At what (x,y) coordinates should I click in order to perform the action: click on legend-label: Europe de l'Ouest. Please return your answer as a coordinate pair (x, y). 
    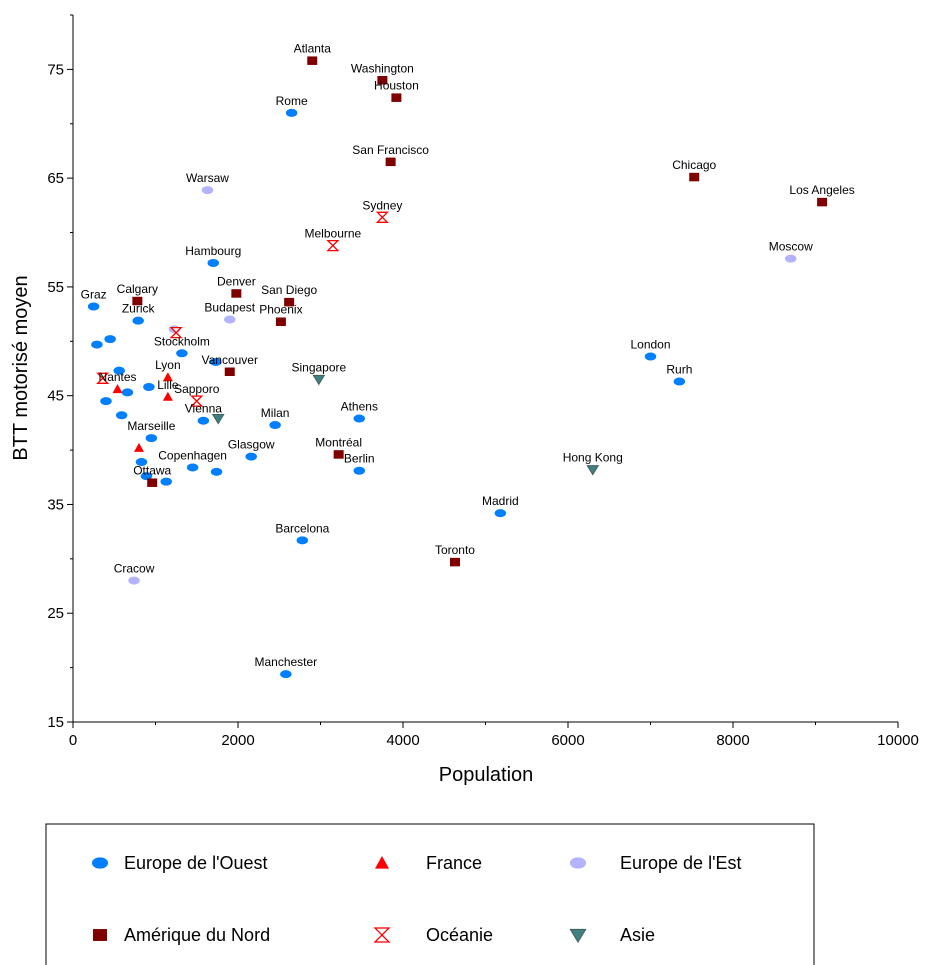
    Looking at the image, I should click on (196, 863).